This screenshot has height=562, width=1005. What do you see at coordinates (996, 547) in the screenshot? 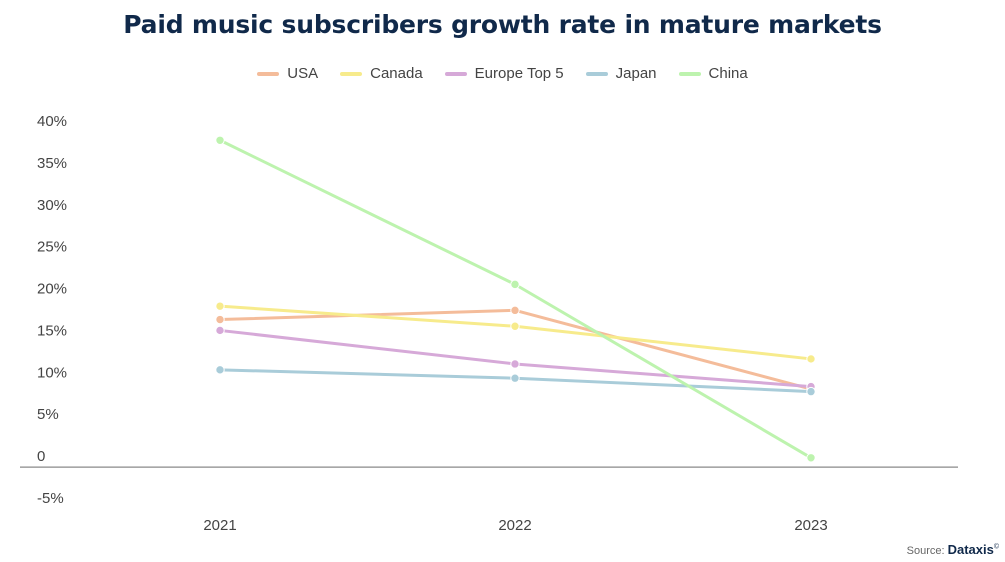
I see `brand-mark: ©` at bounding box center [996, 547].